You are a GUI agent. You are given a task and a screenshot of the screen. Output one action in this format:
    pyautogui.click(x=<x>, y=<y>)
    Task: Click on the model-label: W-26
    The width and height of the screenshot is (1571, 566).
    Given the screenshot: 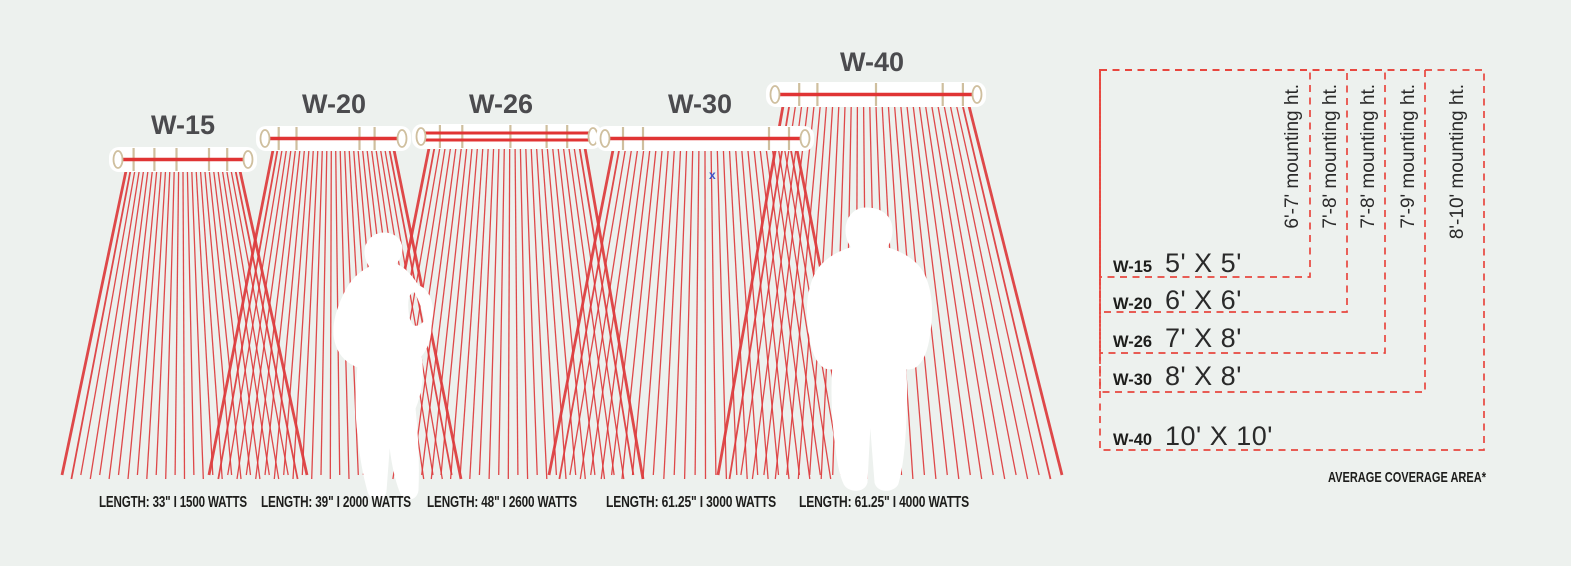 What is the action you would take?
    pyautogui.click(x=501, y=104)
    